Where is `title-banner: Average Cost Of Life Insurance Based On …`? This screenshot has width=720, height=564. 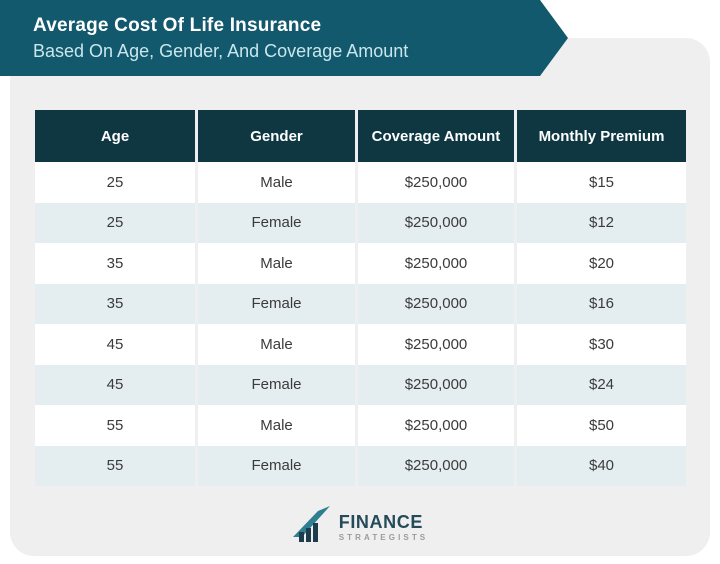 title-banner: Average Cost Of Life Insurance Based On … is located at coordinates (284, 38).